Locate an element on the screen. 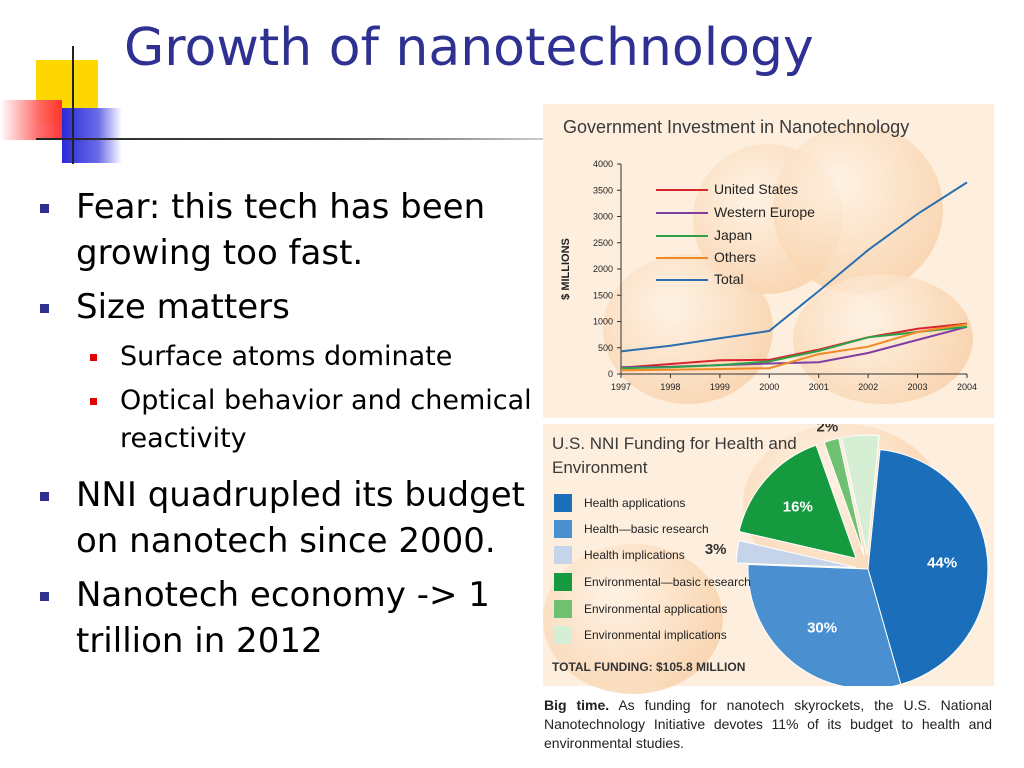 Image resolution: width=1024 pixels, height=768 pixels. sub-bullet-text: Surface atoms dominate is located at coordinates (286, 356).